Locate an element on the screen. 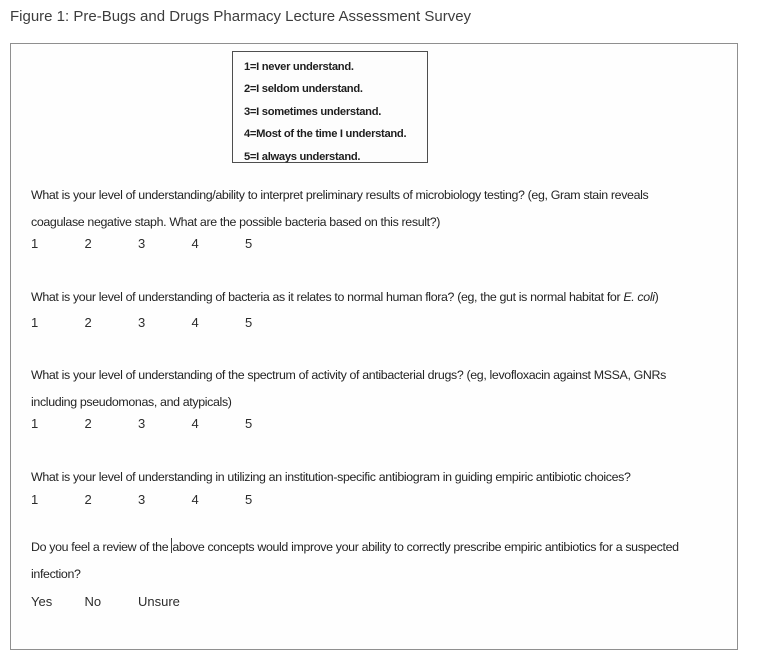 The width and height of the screenshot is (772, 672). question-2-options: 1 2 3 4 5 is located at coordinates (141, 322).